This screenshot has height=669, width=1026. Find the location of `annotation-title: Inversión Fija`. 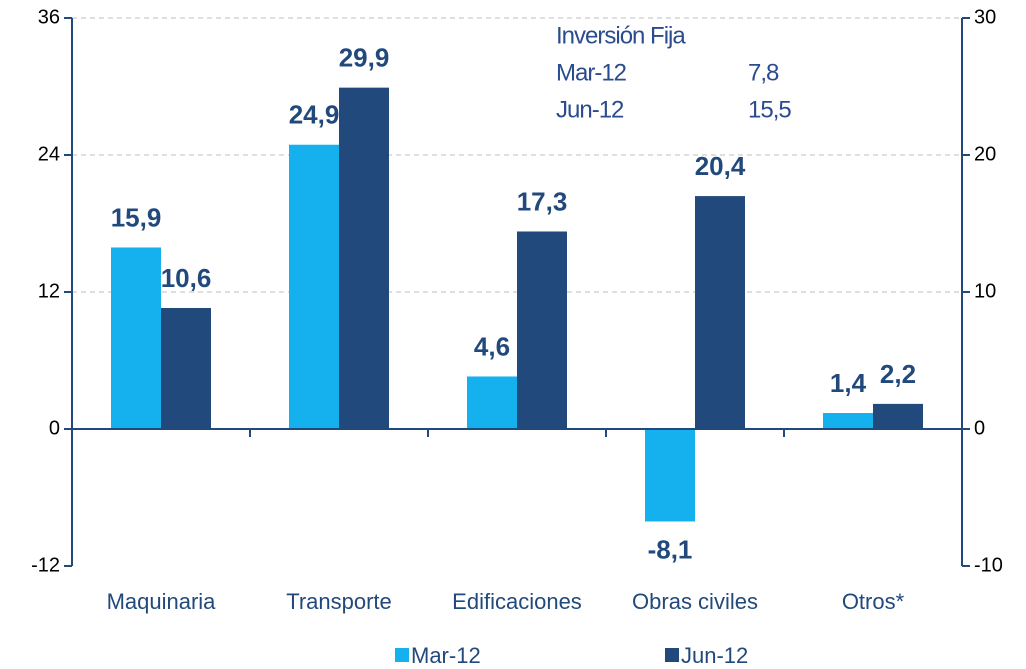

annotation-title: Inversión Fija is located at coordinates (621, 35).